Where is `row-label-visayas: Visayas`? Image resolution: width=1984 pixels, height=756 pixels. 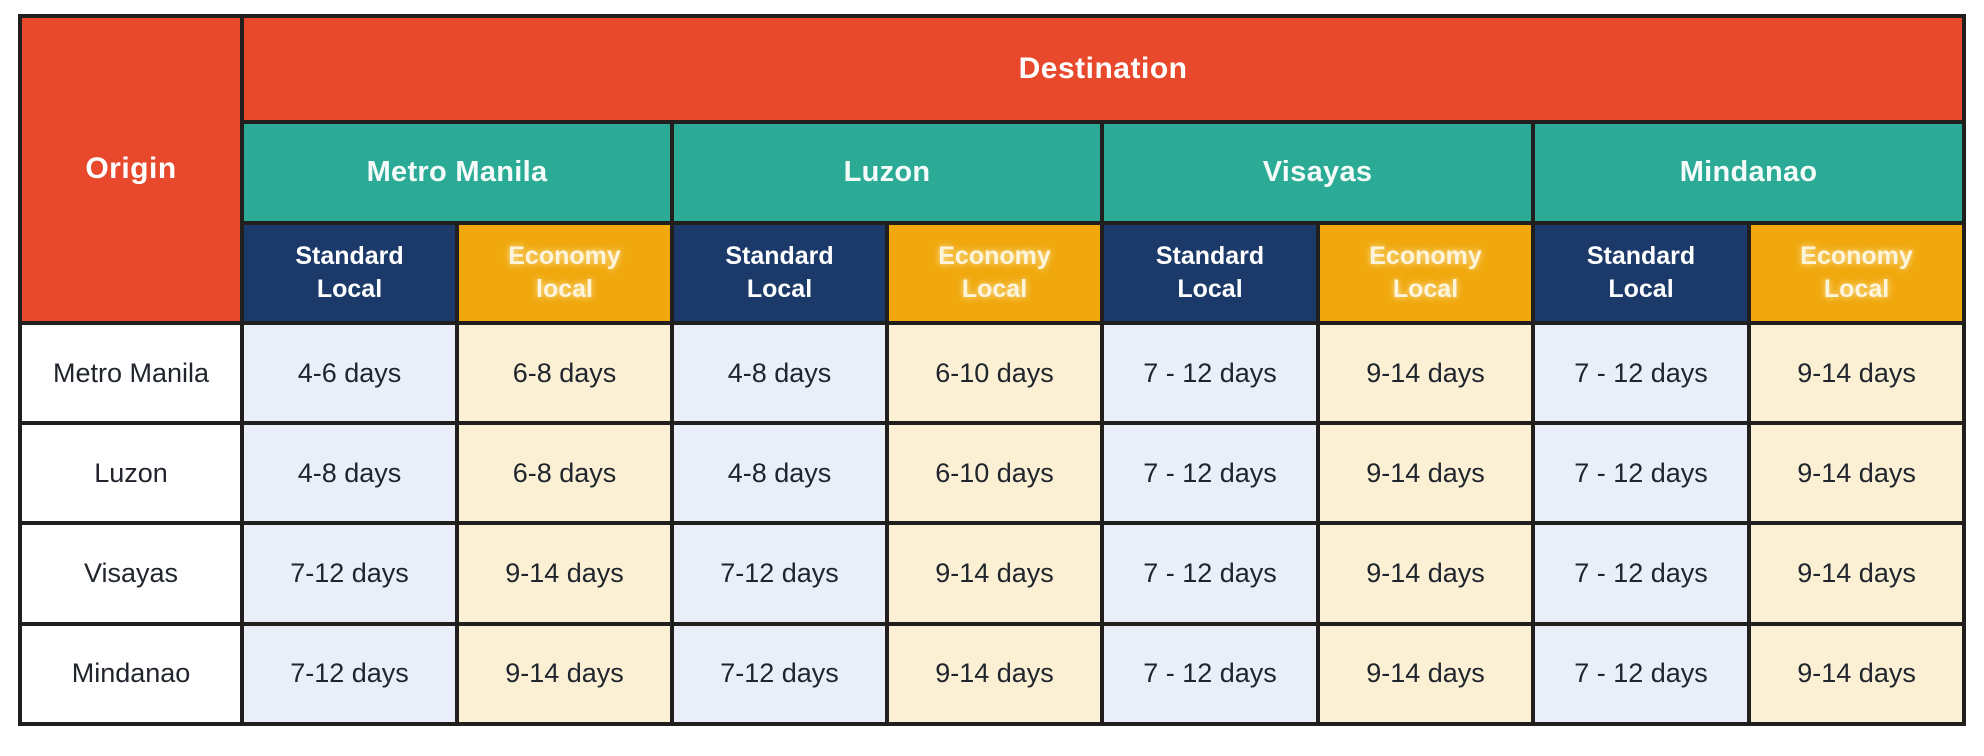 row-label-visayas: Visayas is located at coordinates (131, 573).